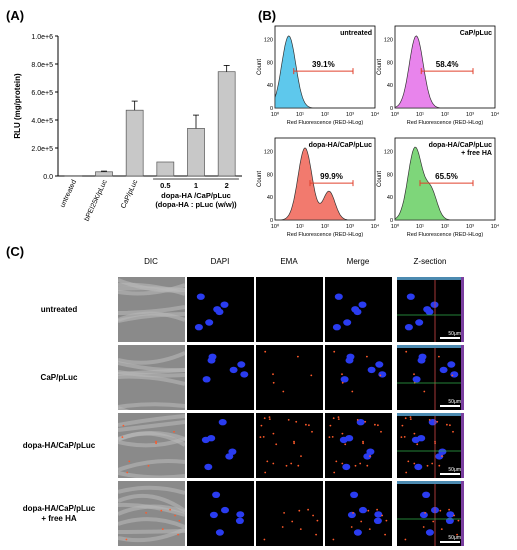 The height and width of the screenshot is (550, 517). I want to click on x-tick-label: 2, so click(227, 185).